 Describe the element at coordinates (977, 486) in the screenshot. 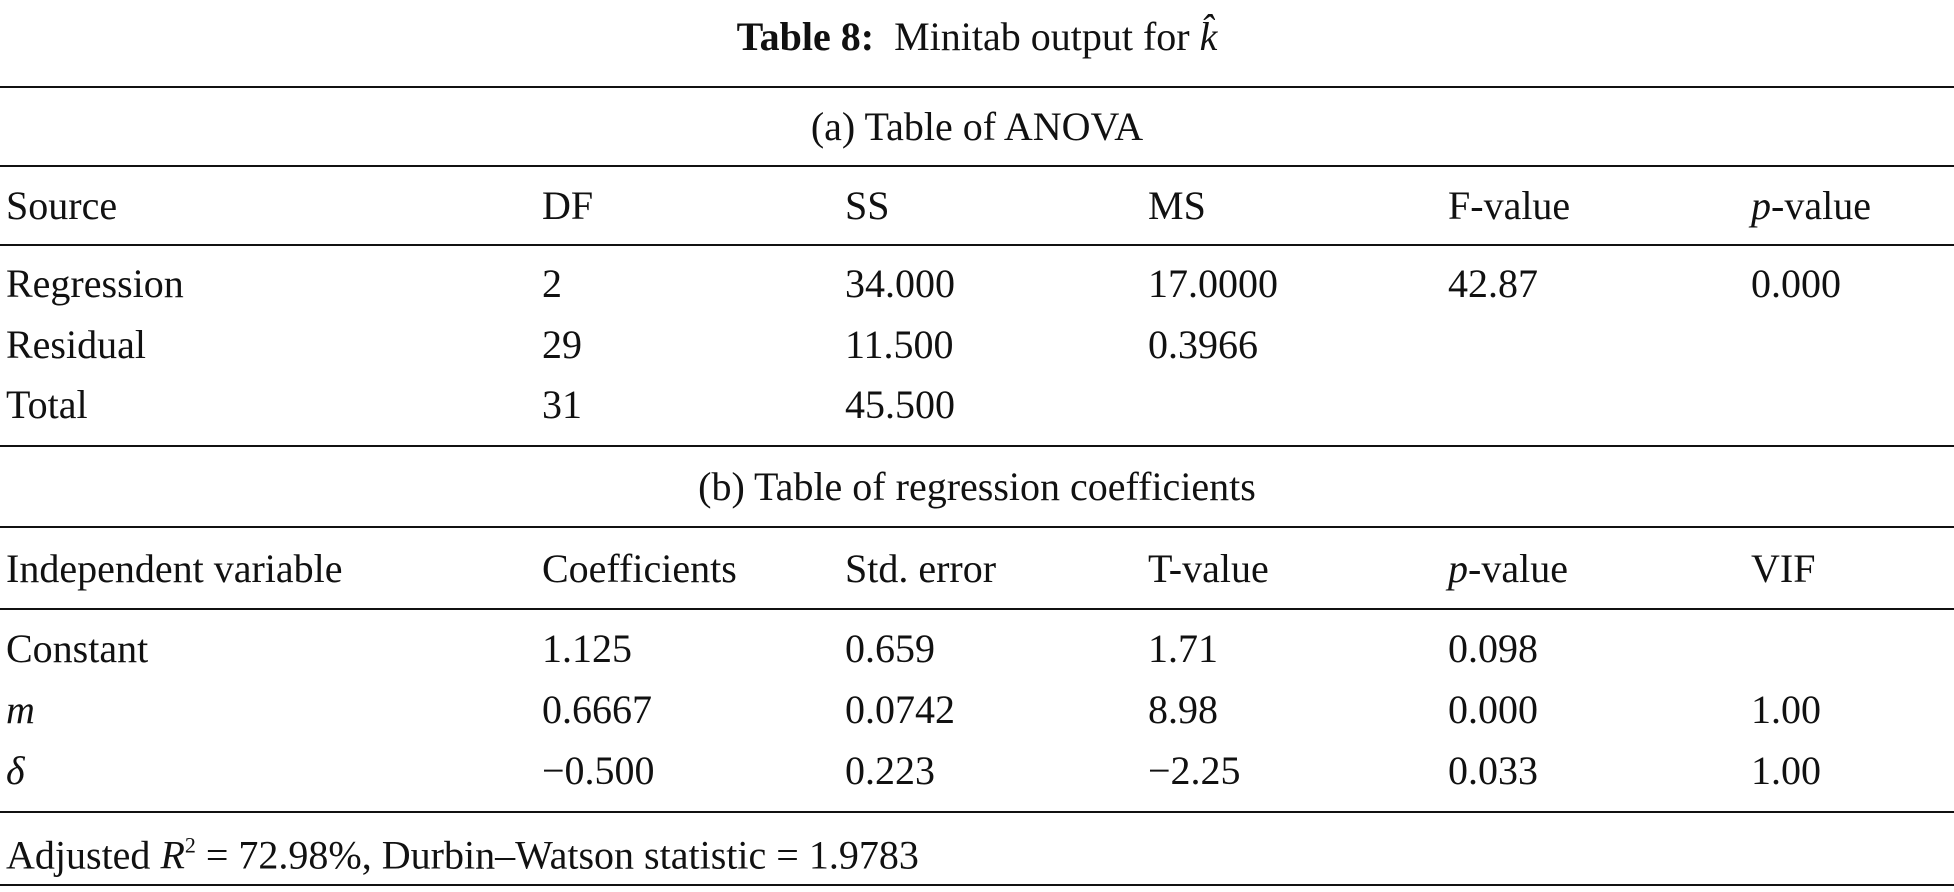

I see `section-caption: (b) Table of regression coefficients` at that location.